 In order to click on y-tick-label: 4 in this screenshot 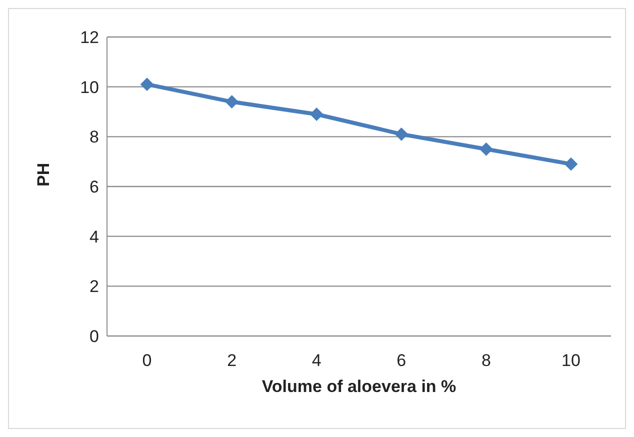, I will do `click(94, 236)`.